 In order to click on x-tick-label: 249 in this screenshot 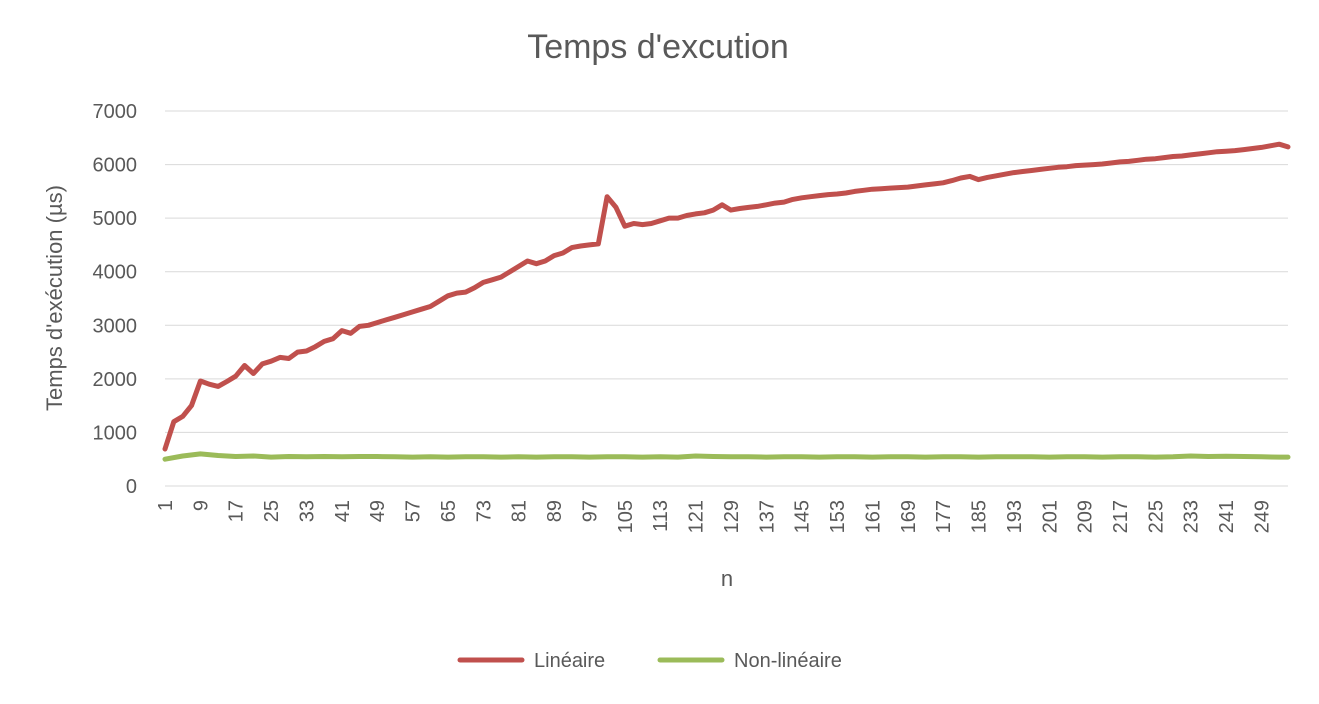, I will do `click(1262, 516)`.